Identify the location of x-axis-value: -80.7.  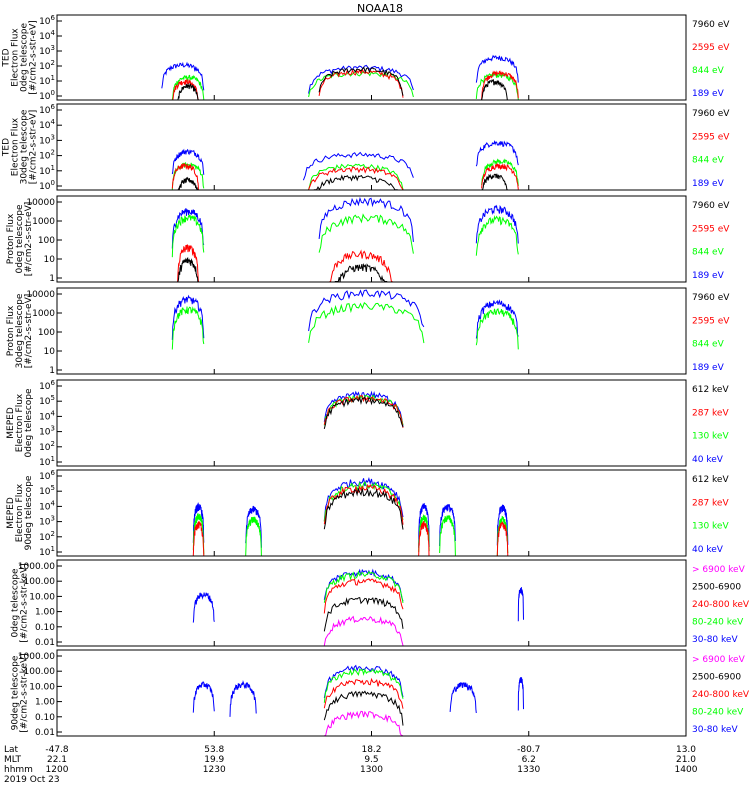
(528, 750).